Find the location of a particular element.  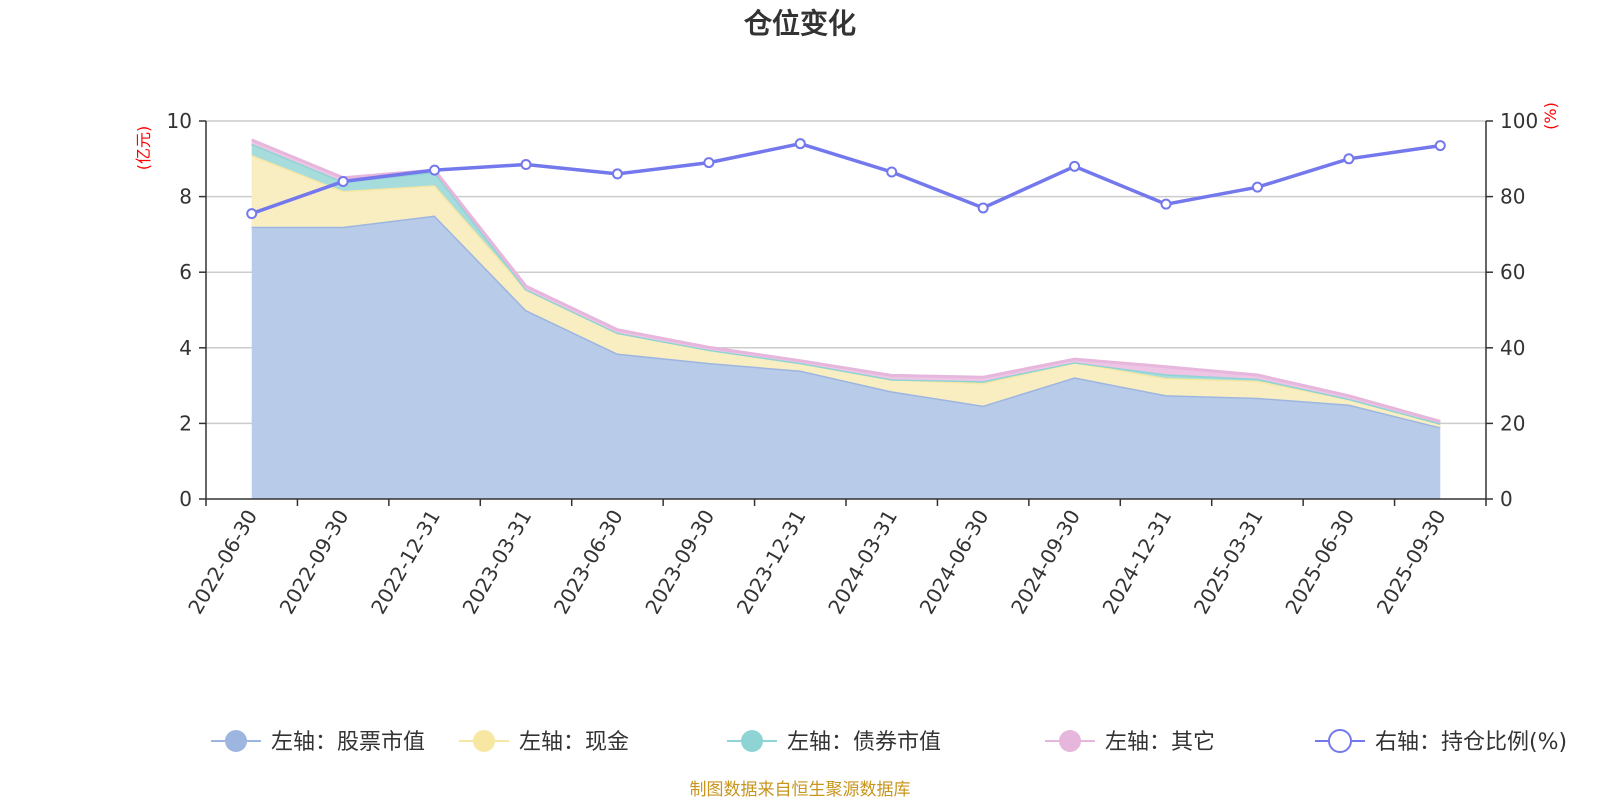

x-axis-tick-label: 2023-03-31 is located at coordinates (496, 562).